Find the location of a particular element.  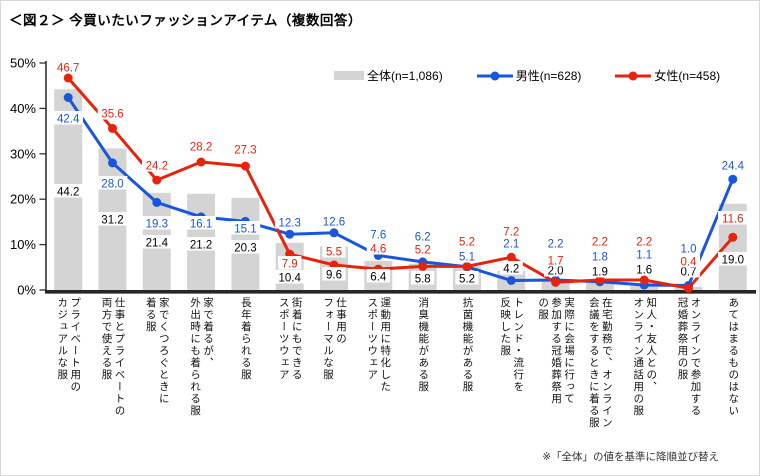

x-axis-label: 運動用に特化した スポーツウェア is located at coordinates (379, 345).